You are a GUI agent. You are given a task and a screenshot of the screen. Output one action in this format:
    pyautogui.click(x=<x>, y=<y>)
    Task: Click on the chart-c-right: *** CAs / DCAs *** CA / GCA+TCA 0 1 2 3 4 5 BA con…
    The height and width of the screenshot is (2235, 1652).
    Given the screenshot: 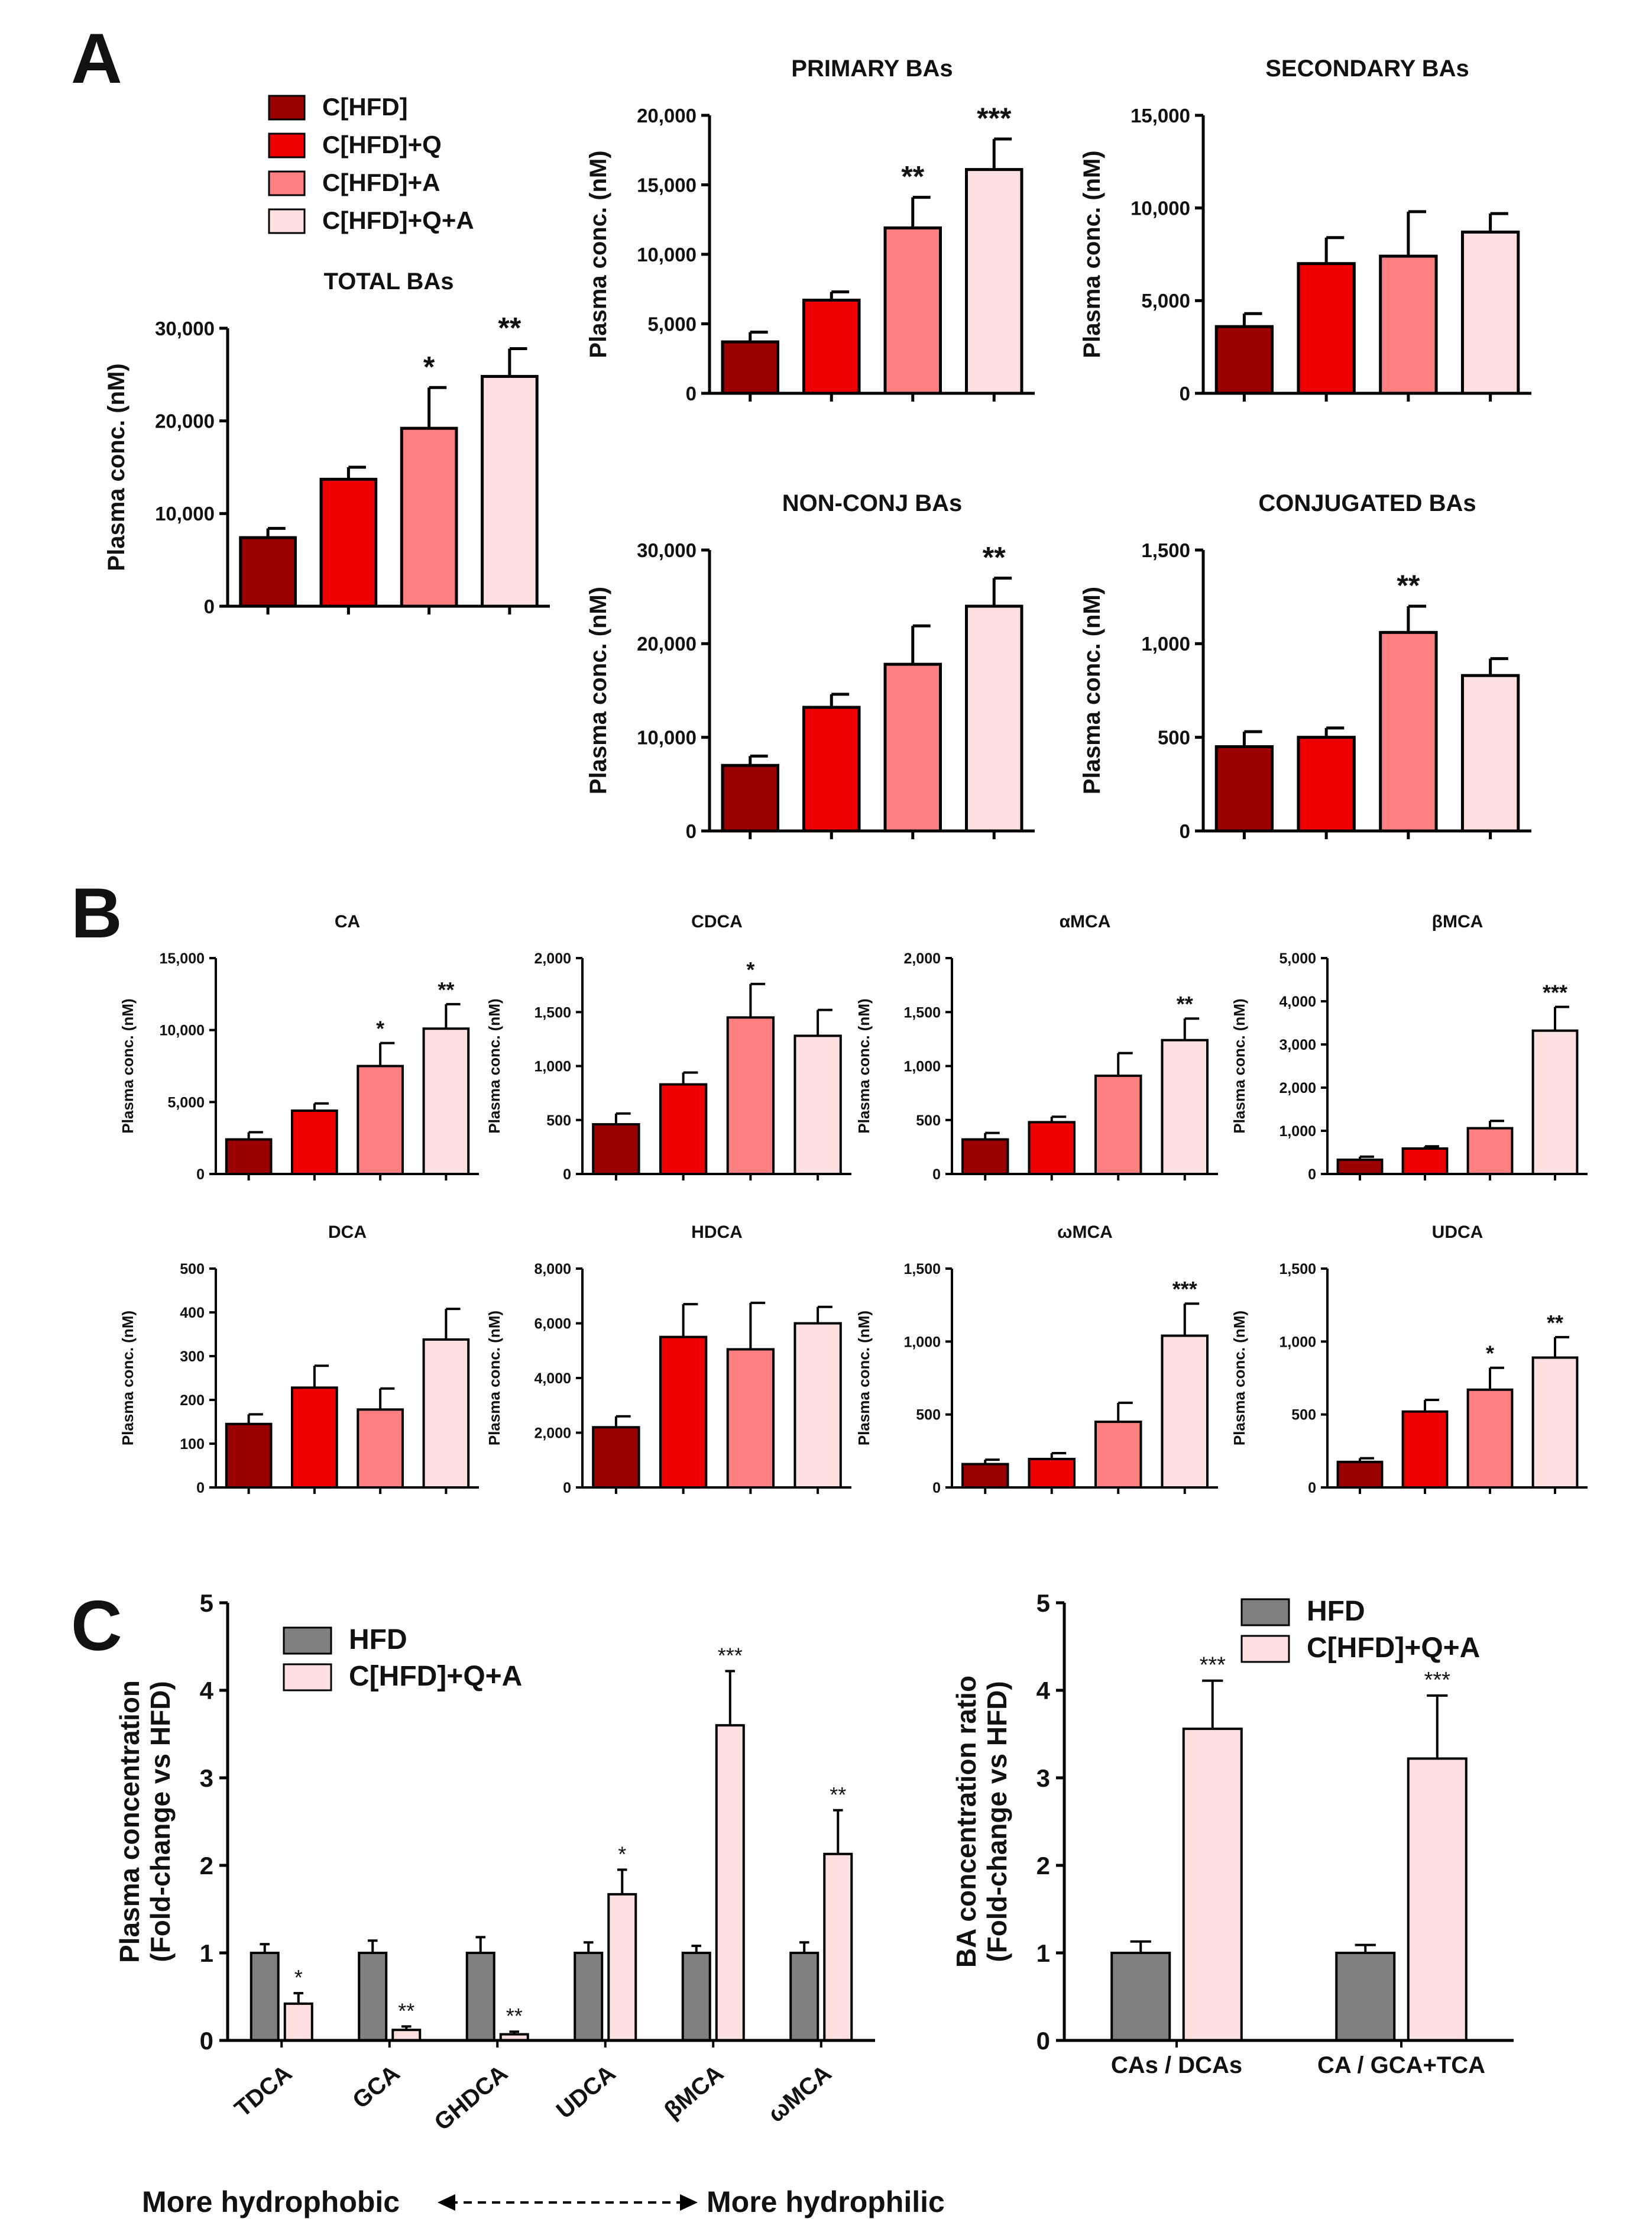 What is the action you would take?
    pyautogui.click(x=1232, y=1834)
    